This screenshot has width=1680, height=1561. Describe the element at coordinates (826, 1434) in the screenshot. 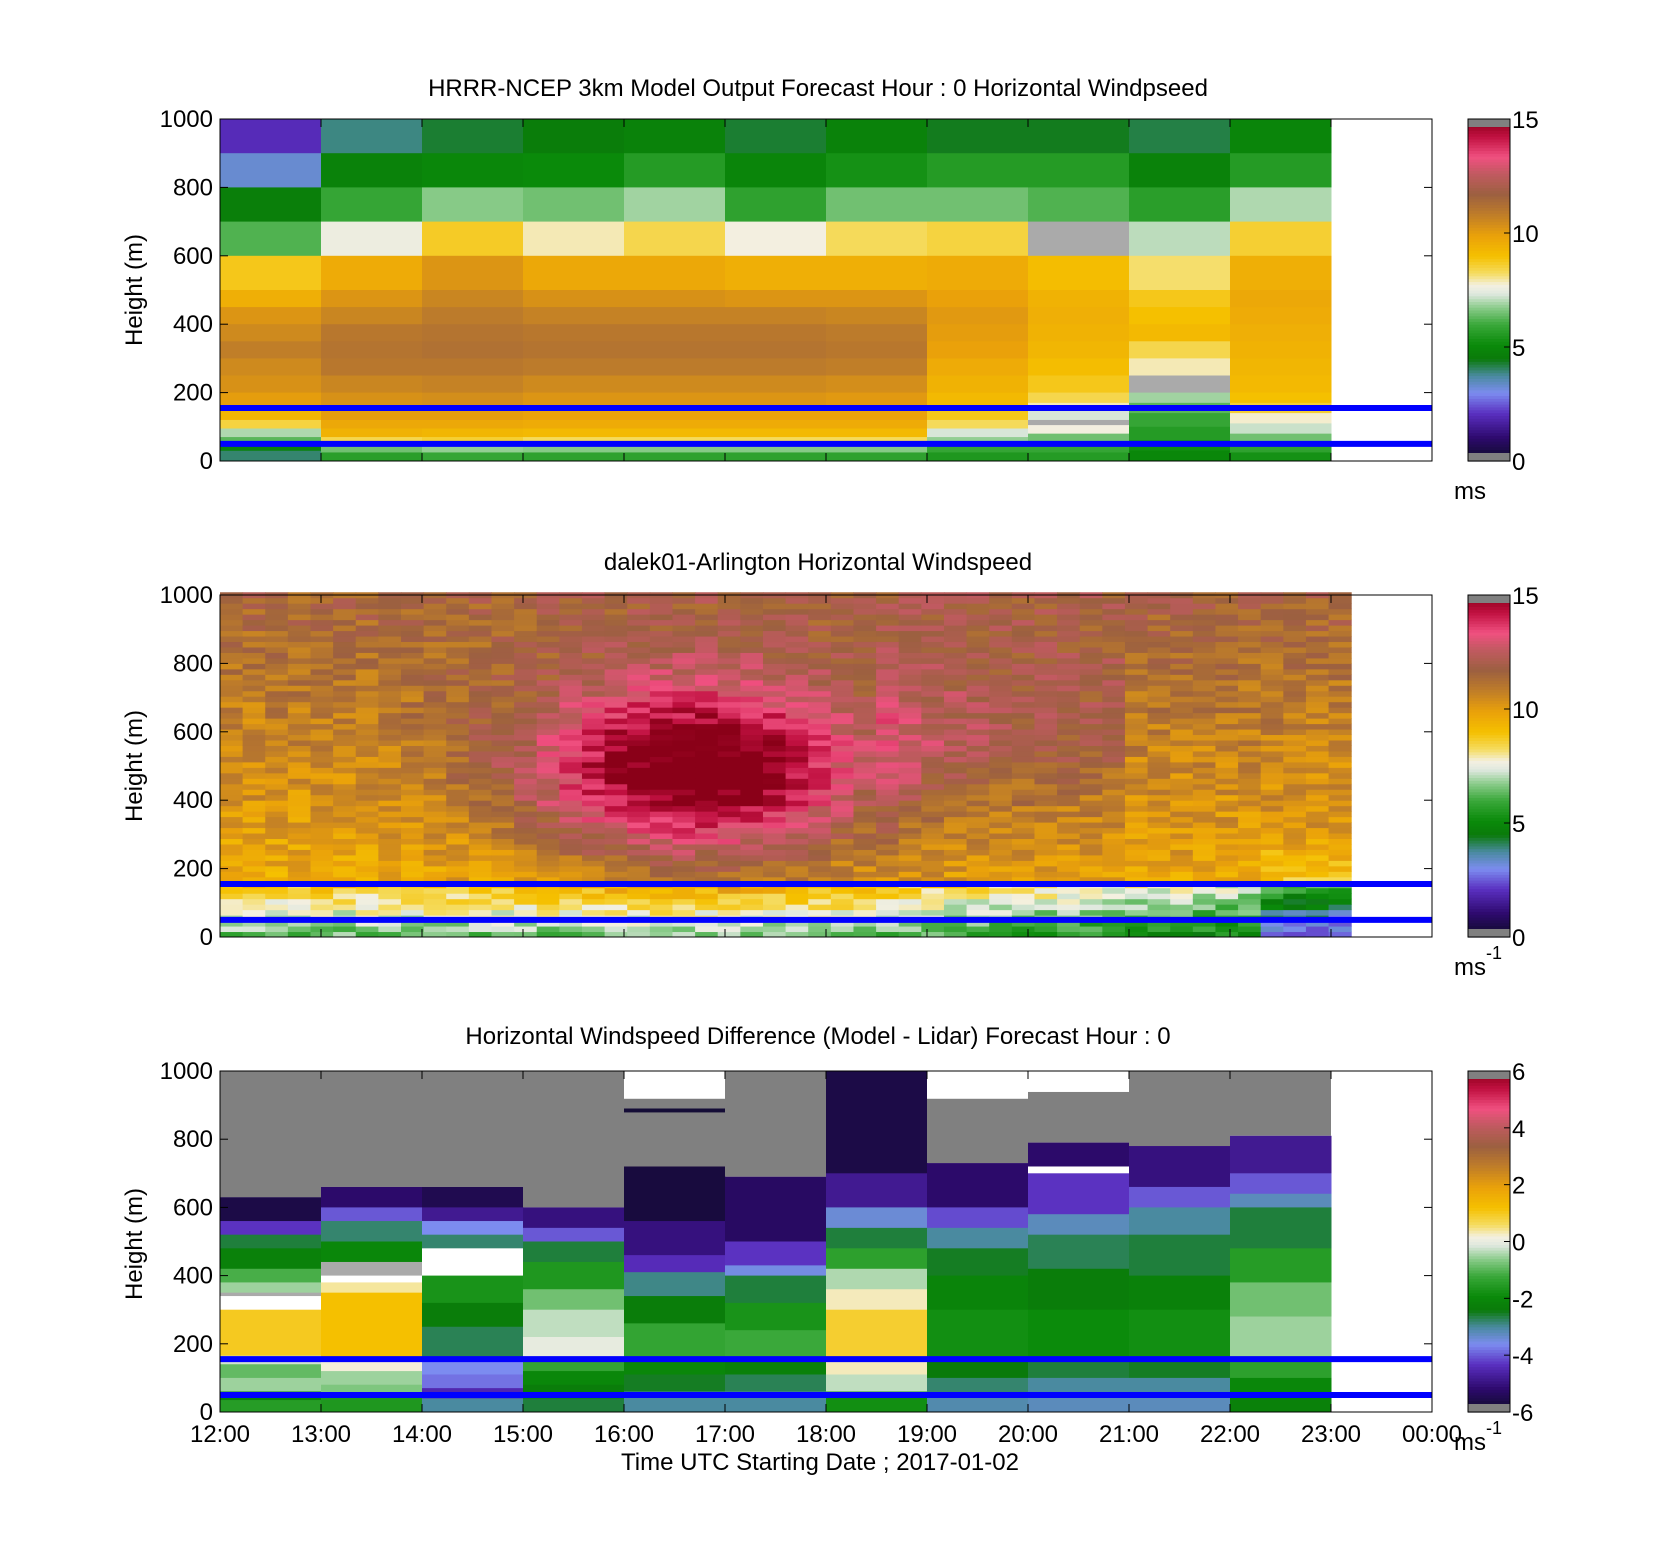

I see `x-tick-label: 18:00` at that location.